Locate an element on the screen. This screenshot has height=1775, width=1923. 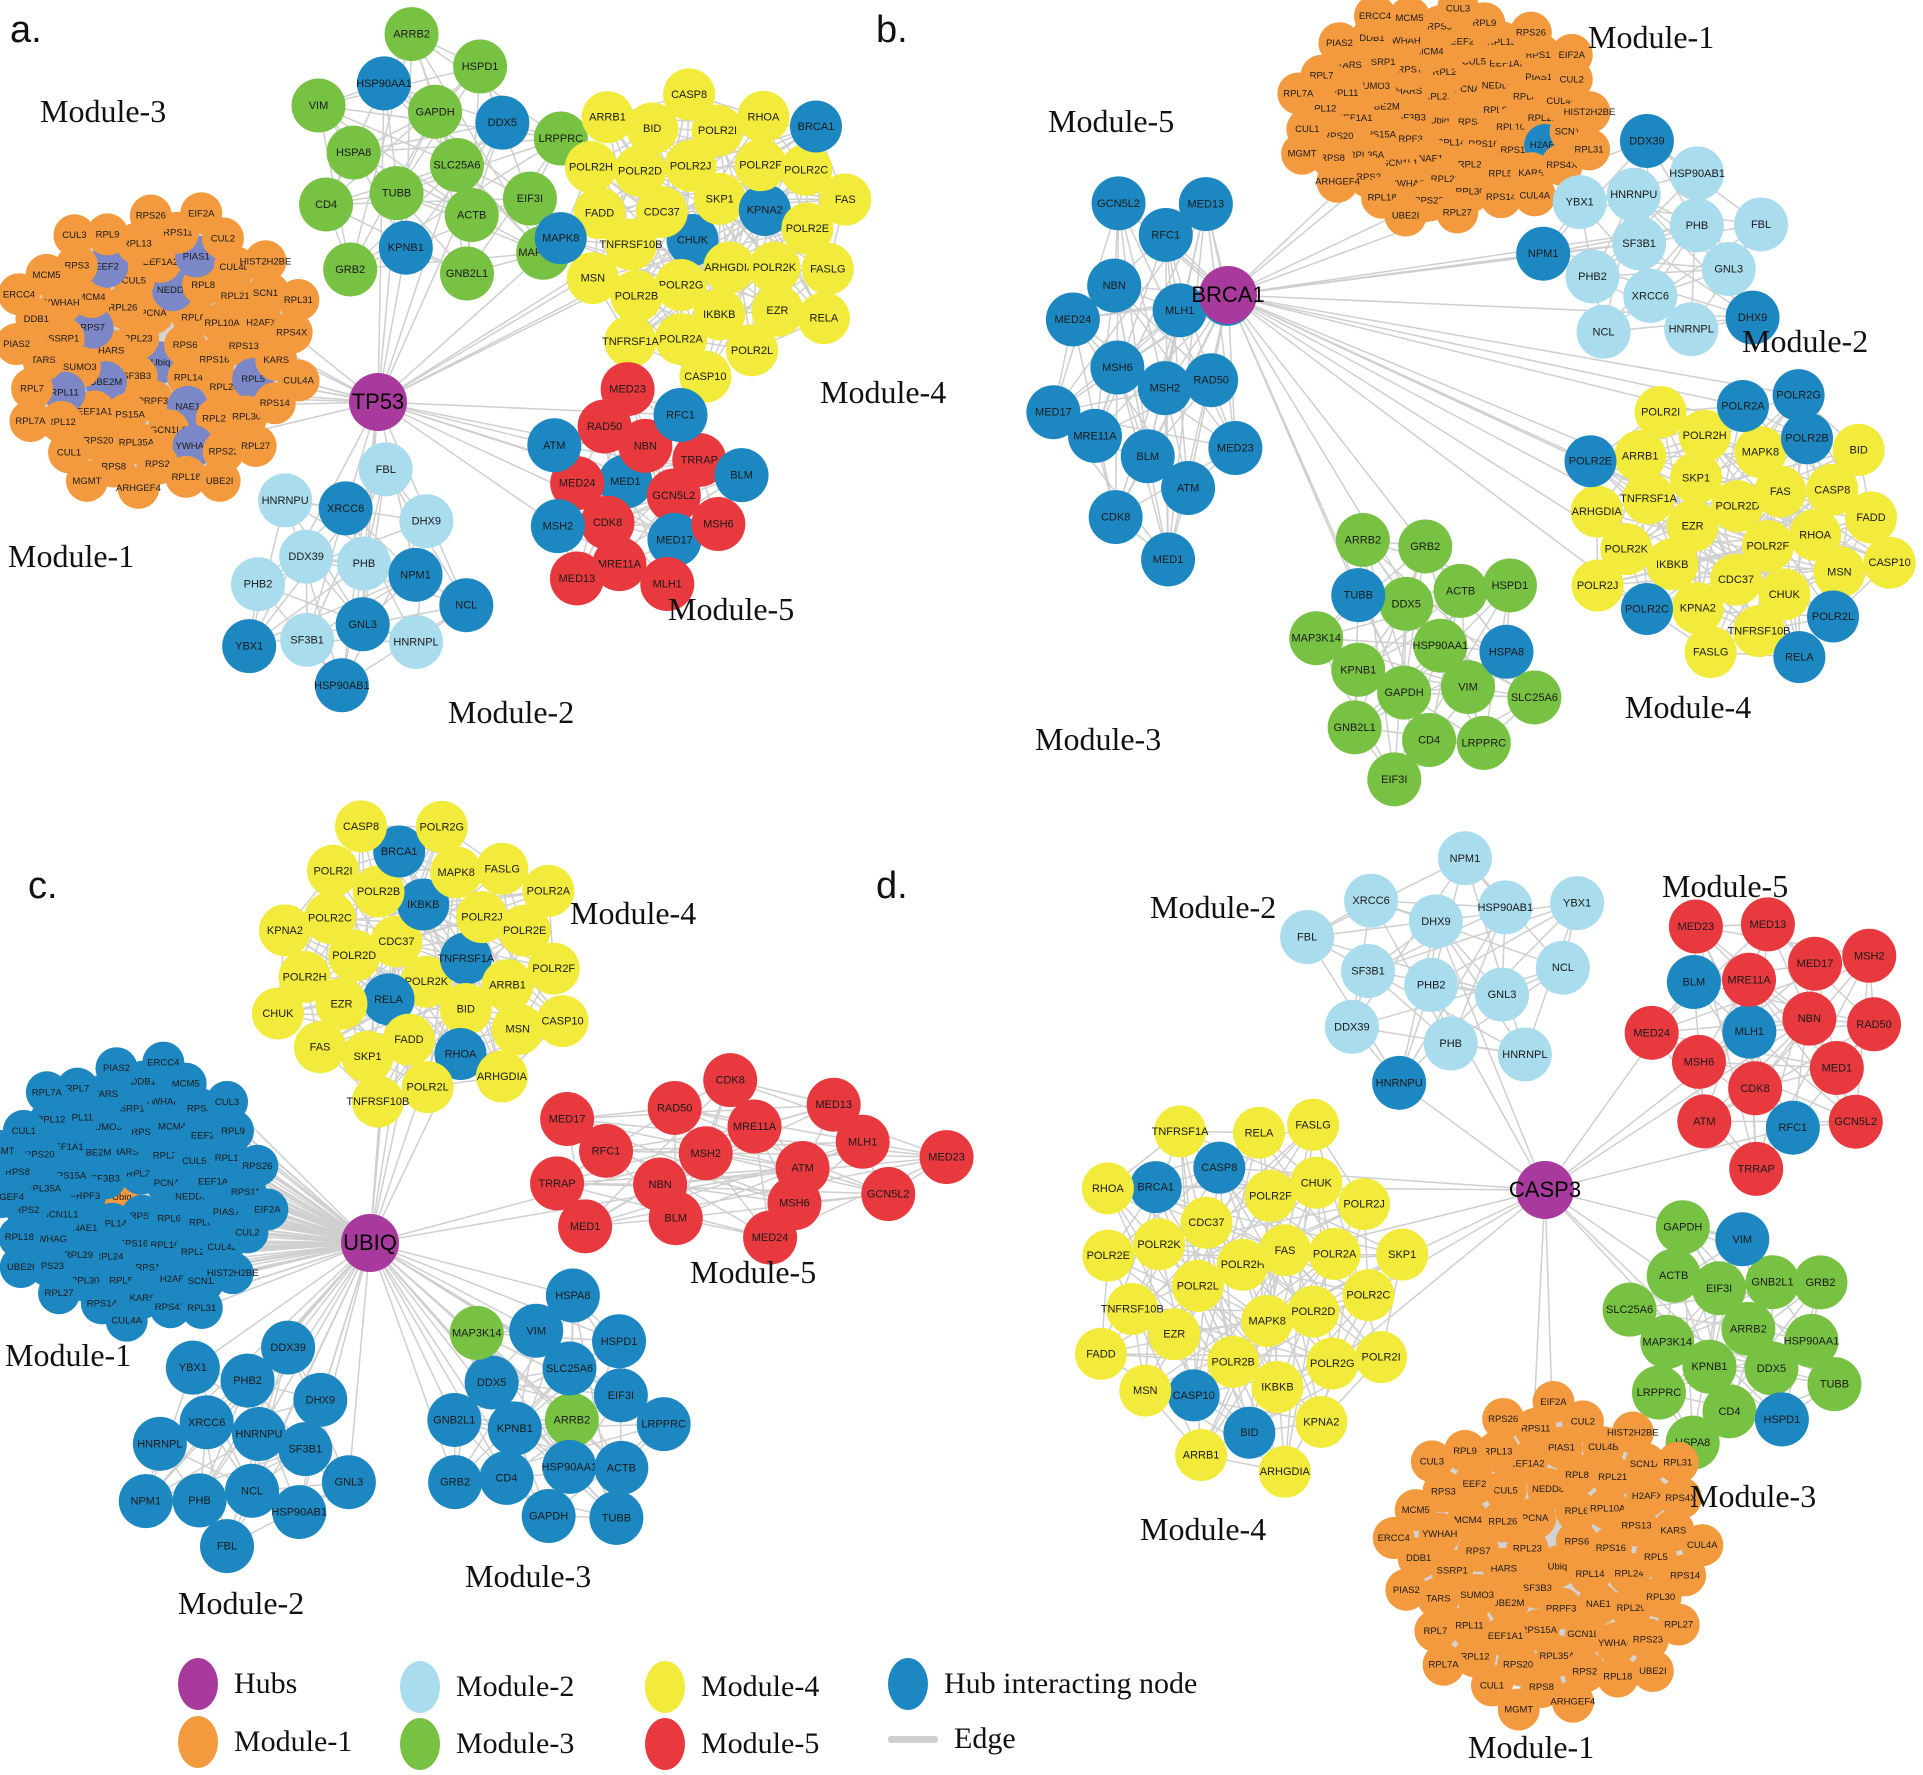
node-GCN5L2: GCN5L2 is located at coordinates (1855, 1121).